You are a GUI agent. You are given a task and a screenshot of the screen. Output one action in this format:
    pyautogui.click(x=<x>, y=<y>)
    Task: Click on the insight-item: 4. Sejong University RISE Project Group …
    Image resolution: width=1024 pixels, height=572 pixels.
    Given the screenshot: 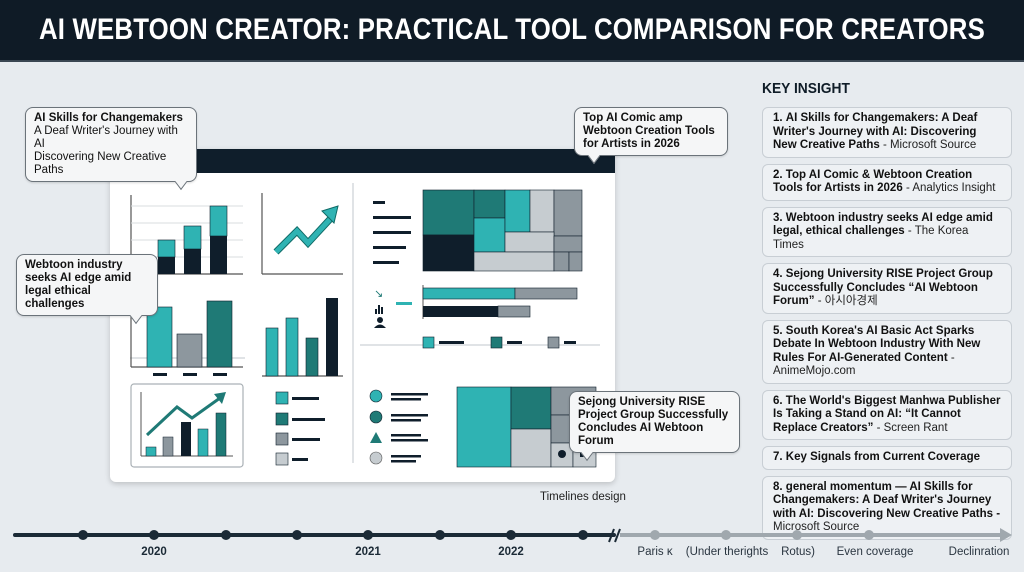 What is the action you would take?
    pyautogui.click(x=887, y=288)
    